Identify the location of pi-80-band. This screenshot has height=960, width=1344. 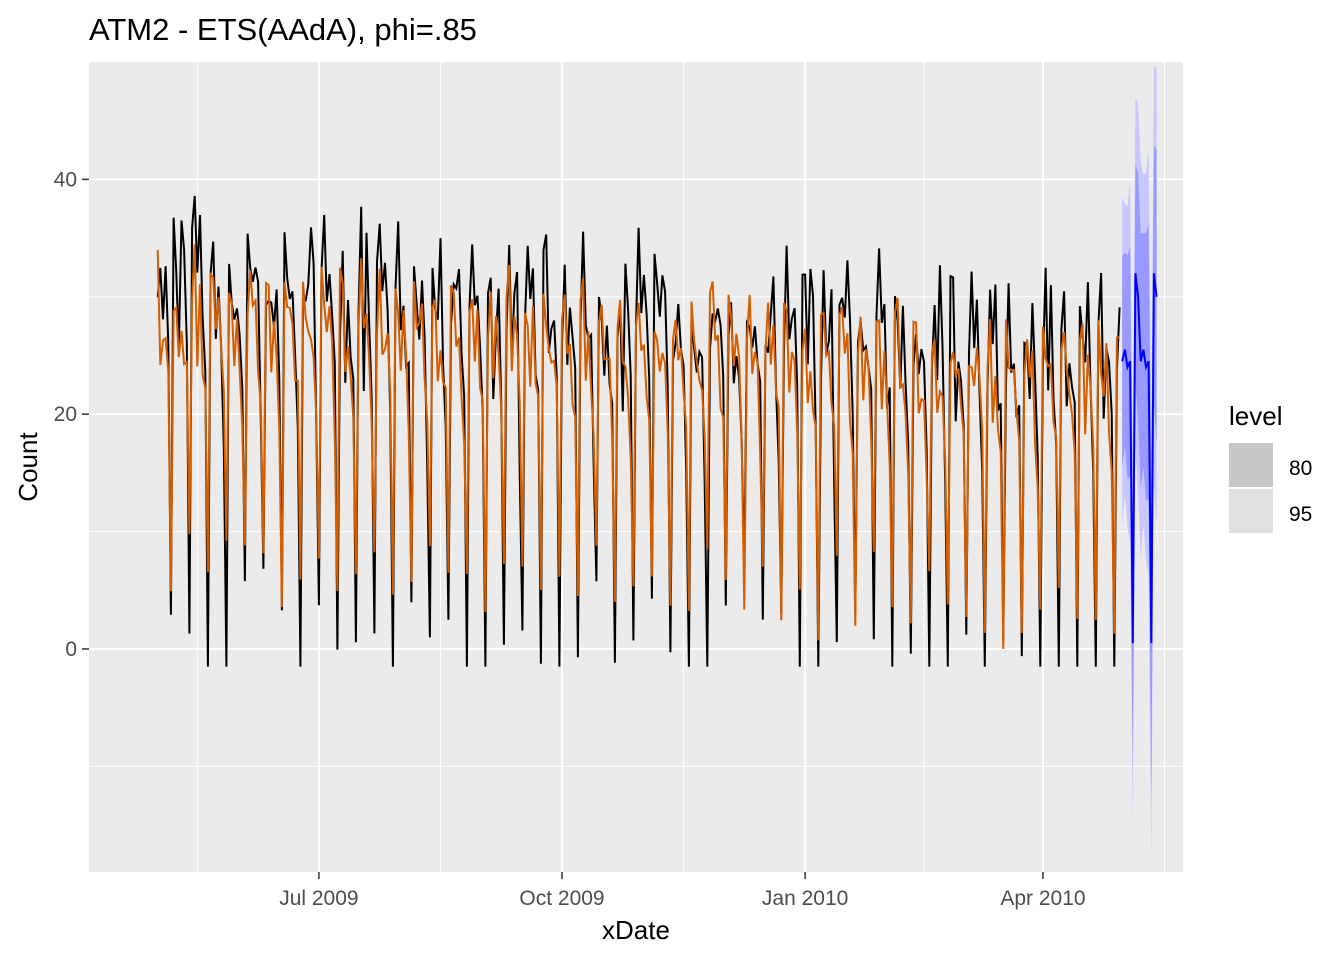
(1139, 472).